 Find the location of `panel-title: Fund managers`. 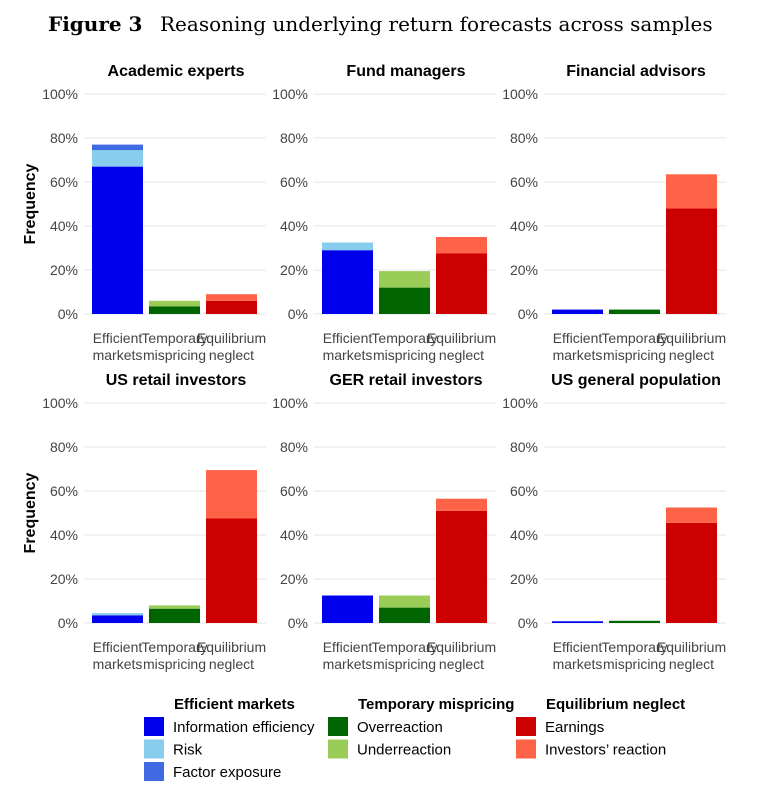

panel-title: Fund managers is located at coordinates (405, 71).